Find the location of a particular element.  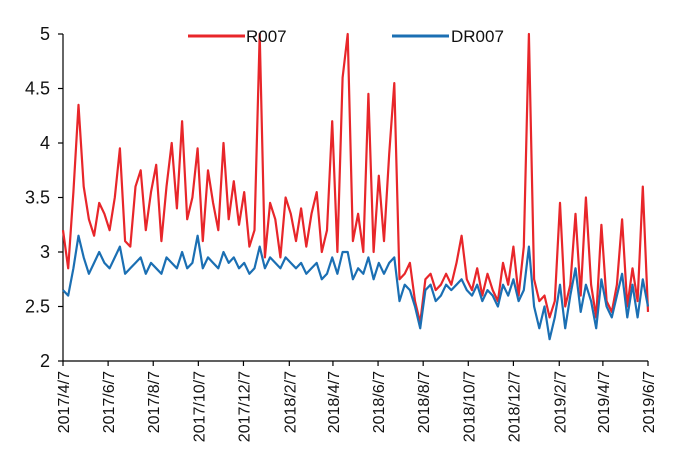

x-tick-label: 2017/12/7 is located at coordinates (244, 406).